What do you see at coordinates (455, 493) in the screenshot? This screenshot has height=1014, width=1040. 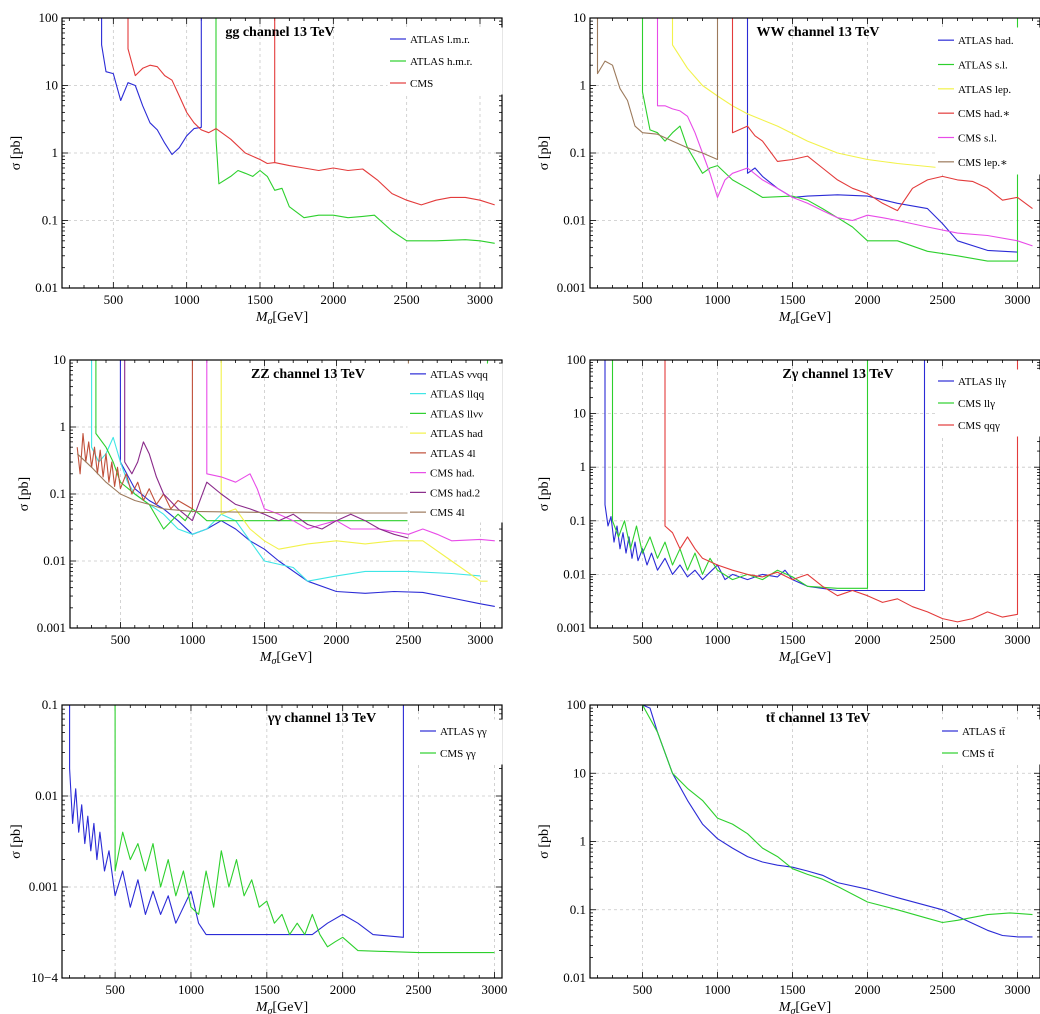 I see `legend-label: CMS had.2` at bounding box center [455, 493].